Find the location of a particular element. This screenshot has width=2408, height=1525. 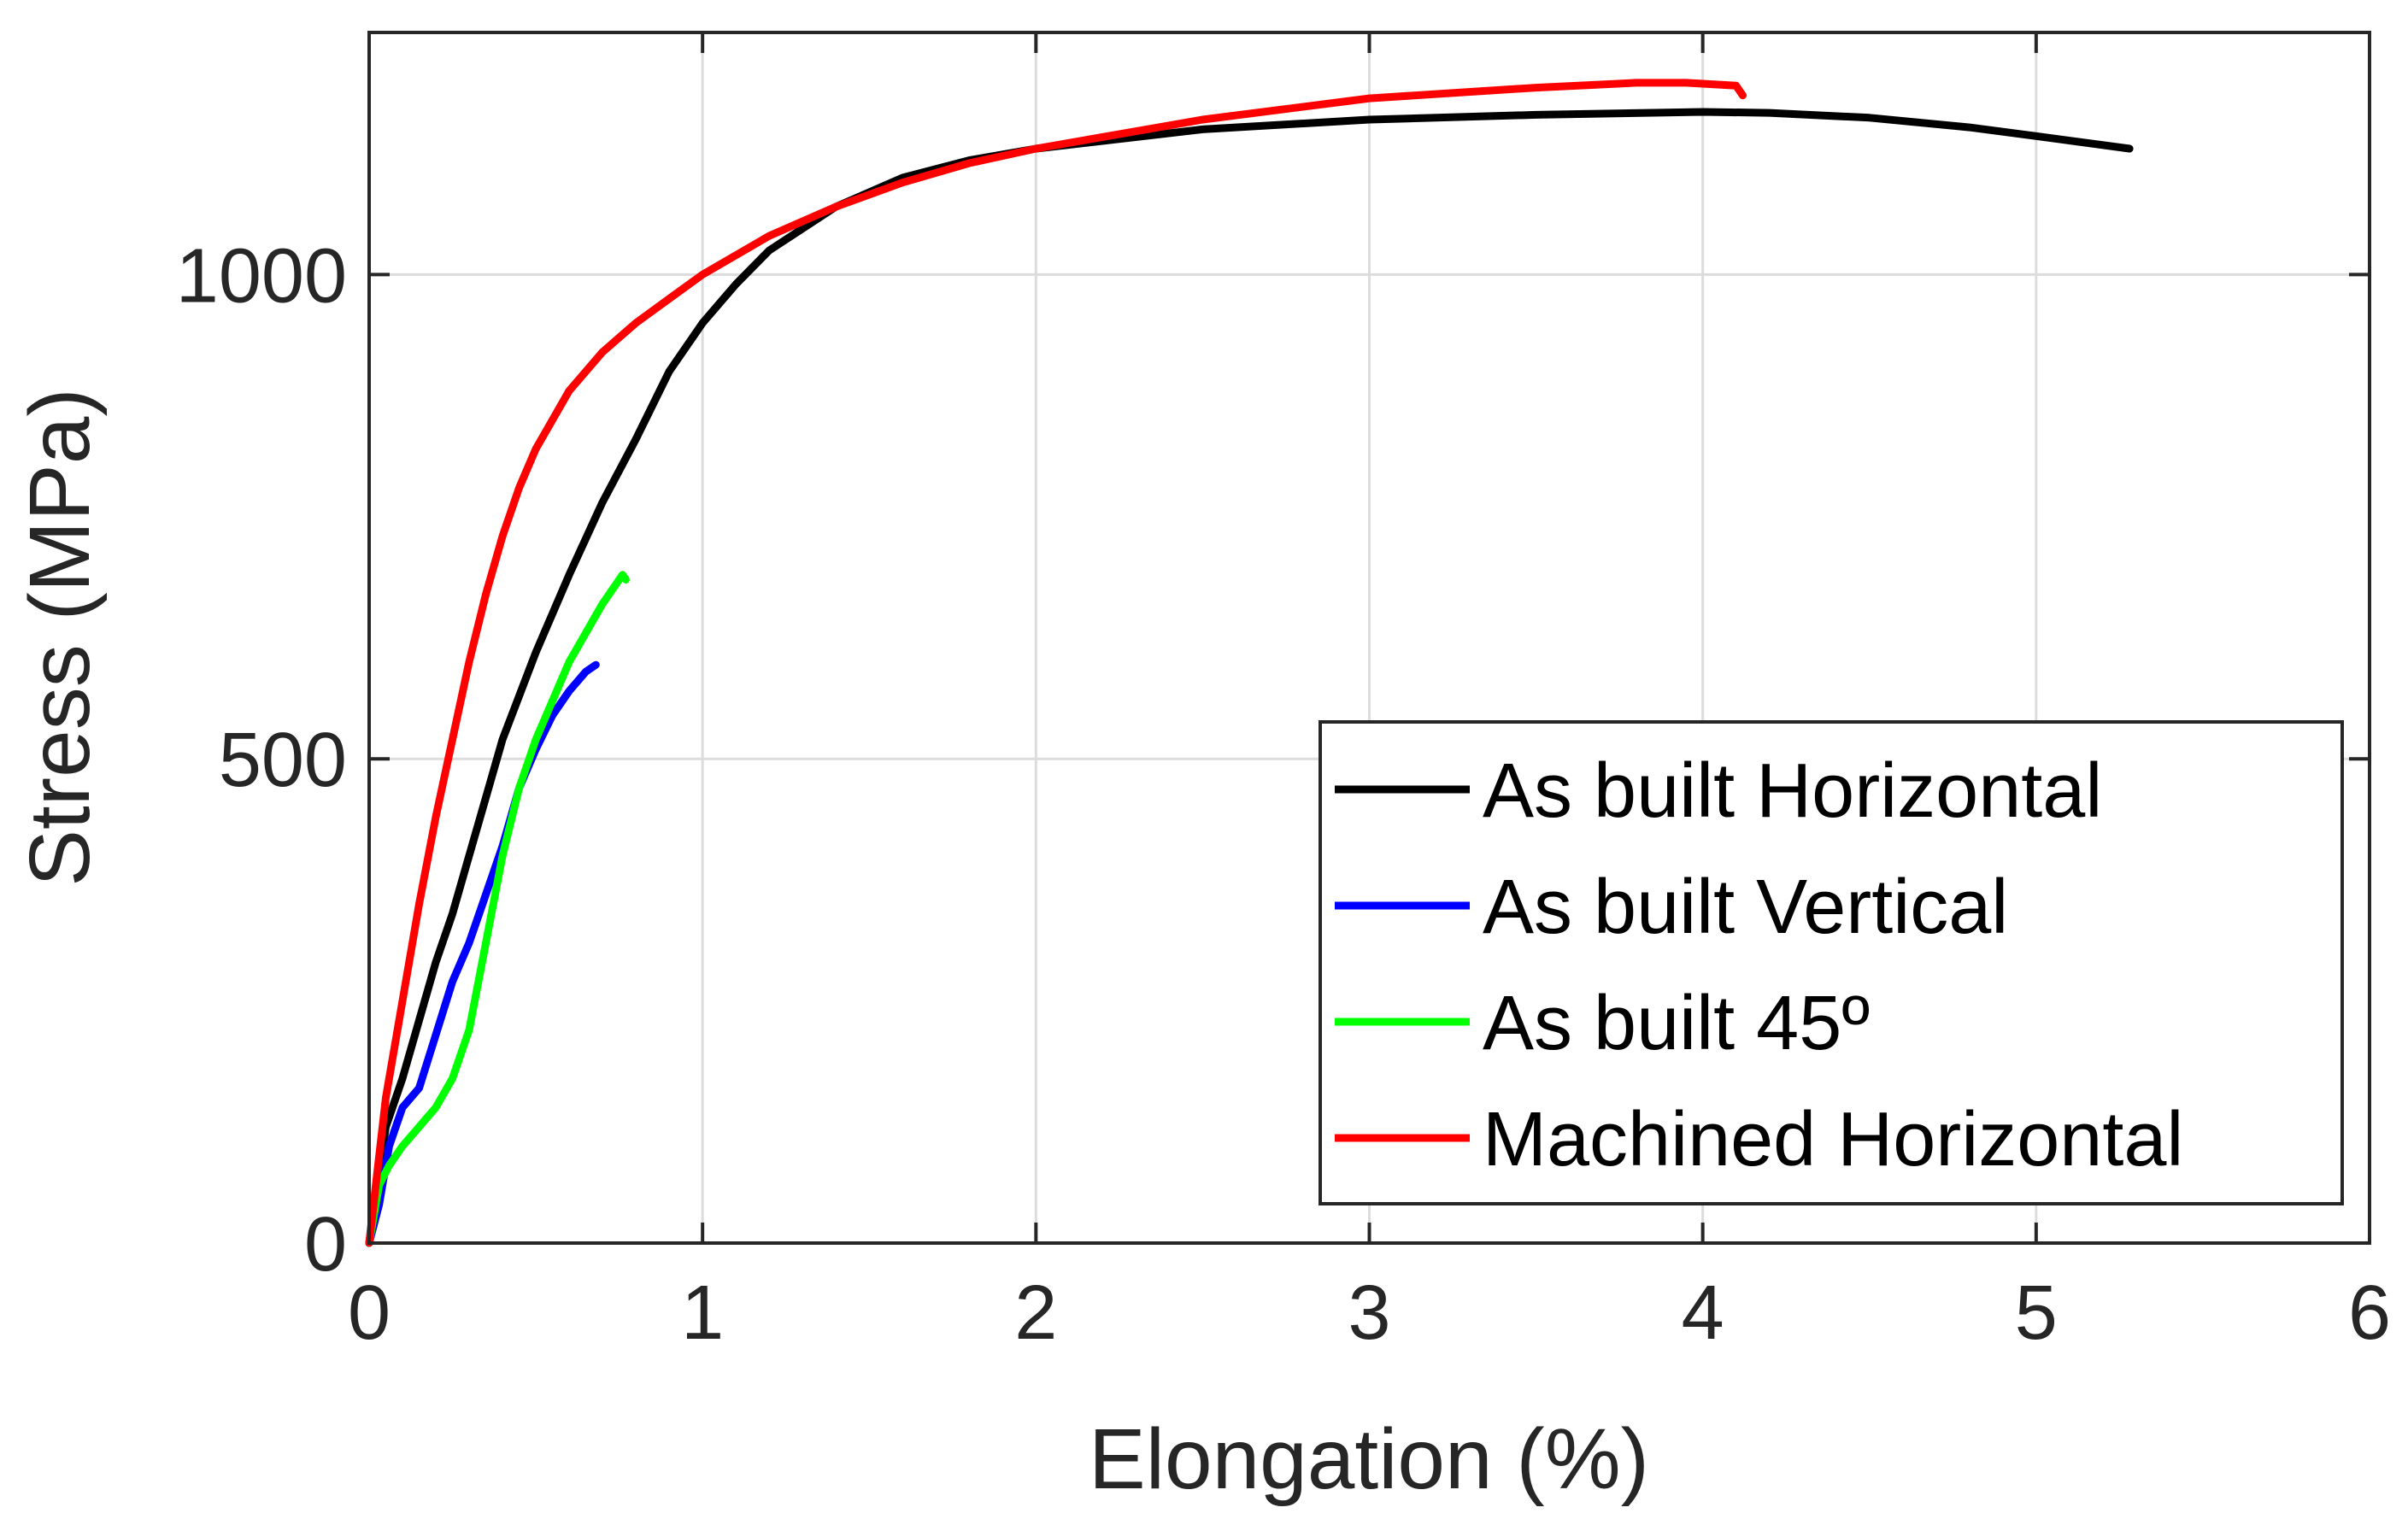

x-tick-label: 3 is located at coordinates (1369, 1313).